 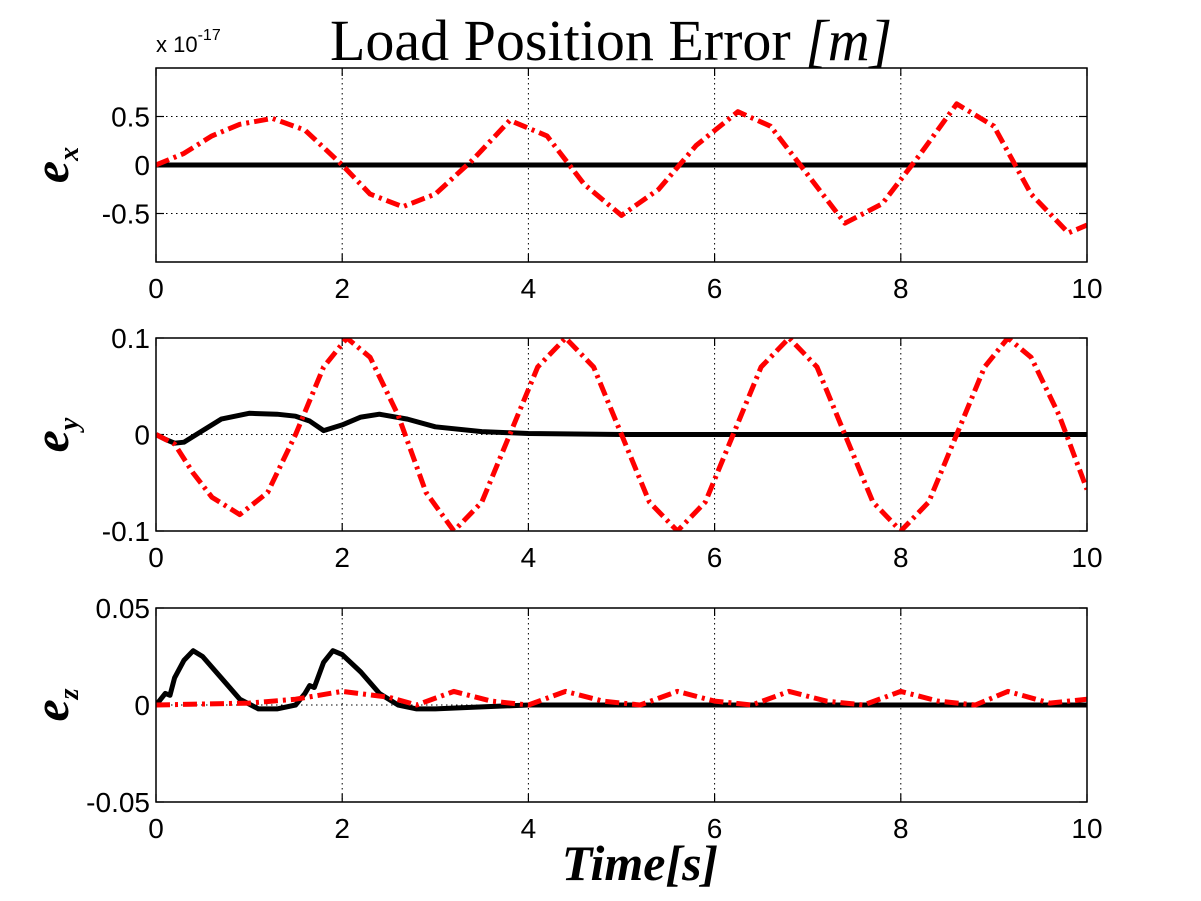 I want to click on y-axis-exponent: x 10-17, so click(x=188, y=42).